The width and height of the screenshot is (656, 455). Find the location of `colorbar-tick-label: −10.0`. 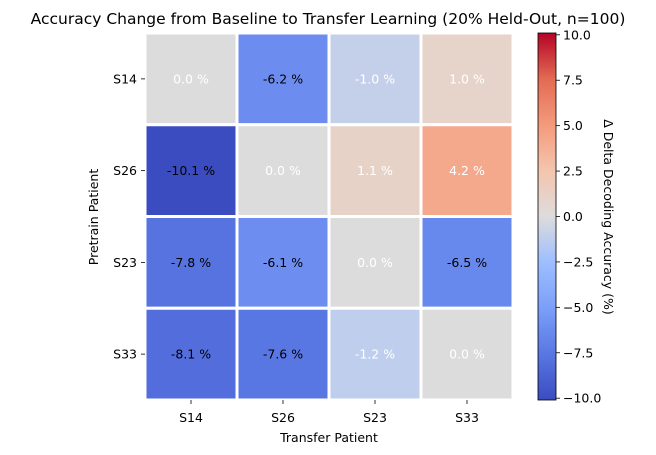

colorbar-tick-label: −10.0 is located at coordinates (582, 398).